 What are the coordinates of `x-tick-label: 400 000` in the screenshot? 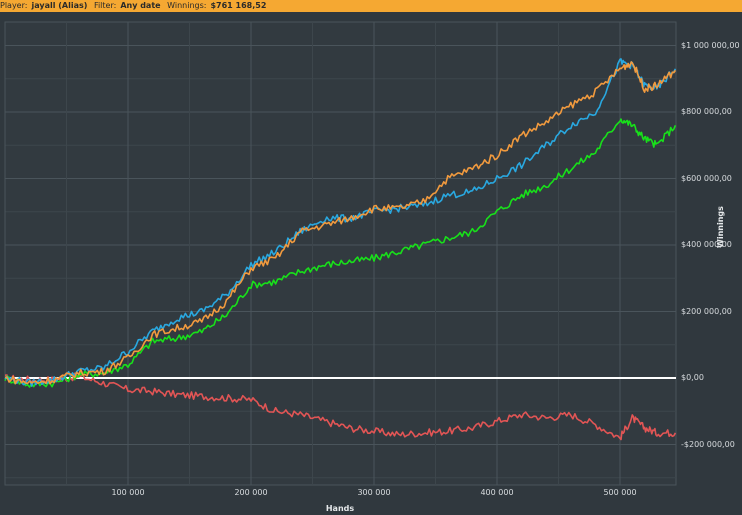 It's located at (497, 492).